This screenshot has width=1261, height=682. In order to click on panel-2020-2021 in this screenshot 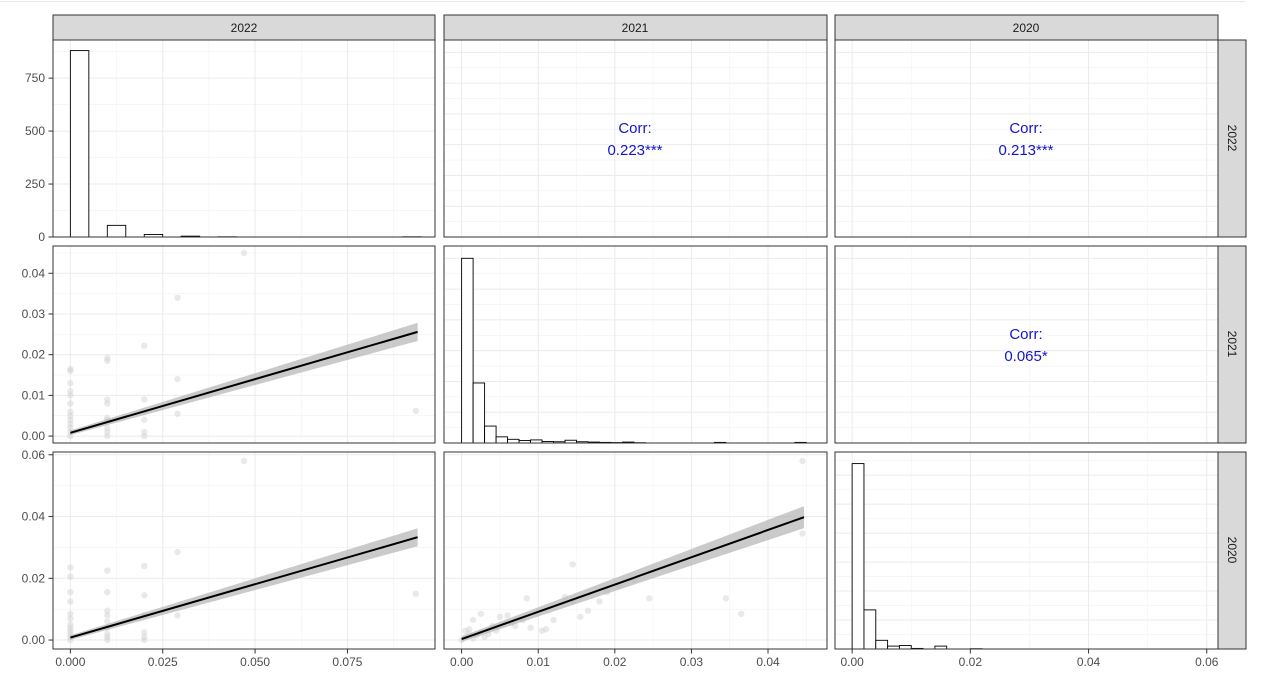, I will do `click(635, 550)`.